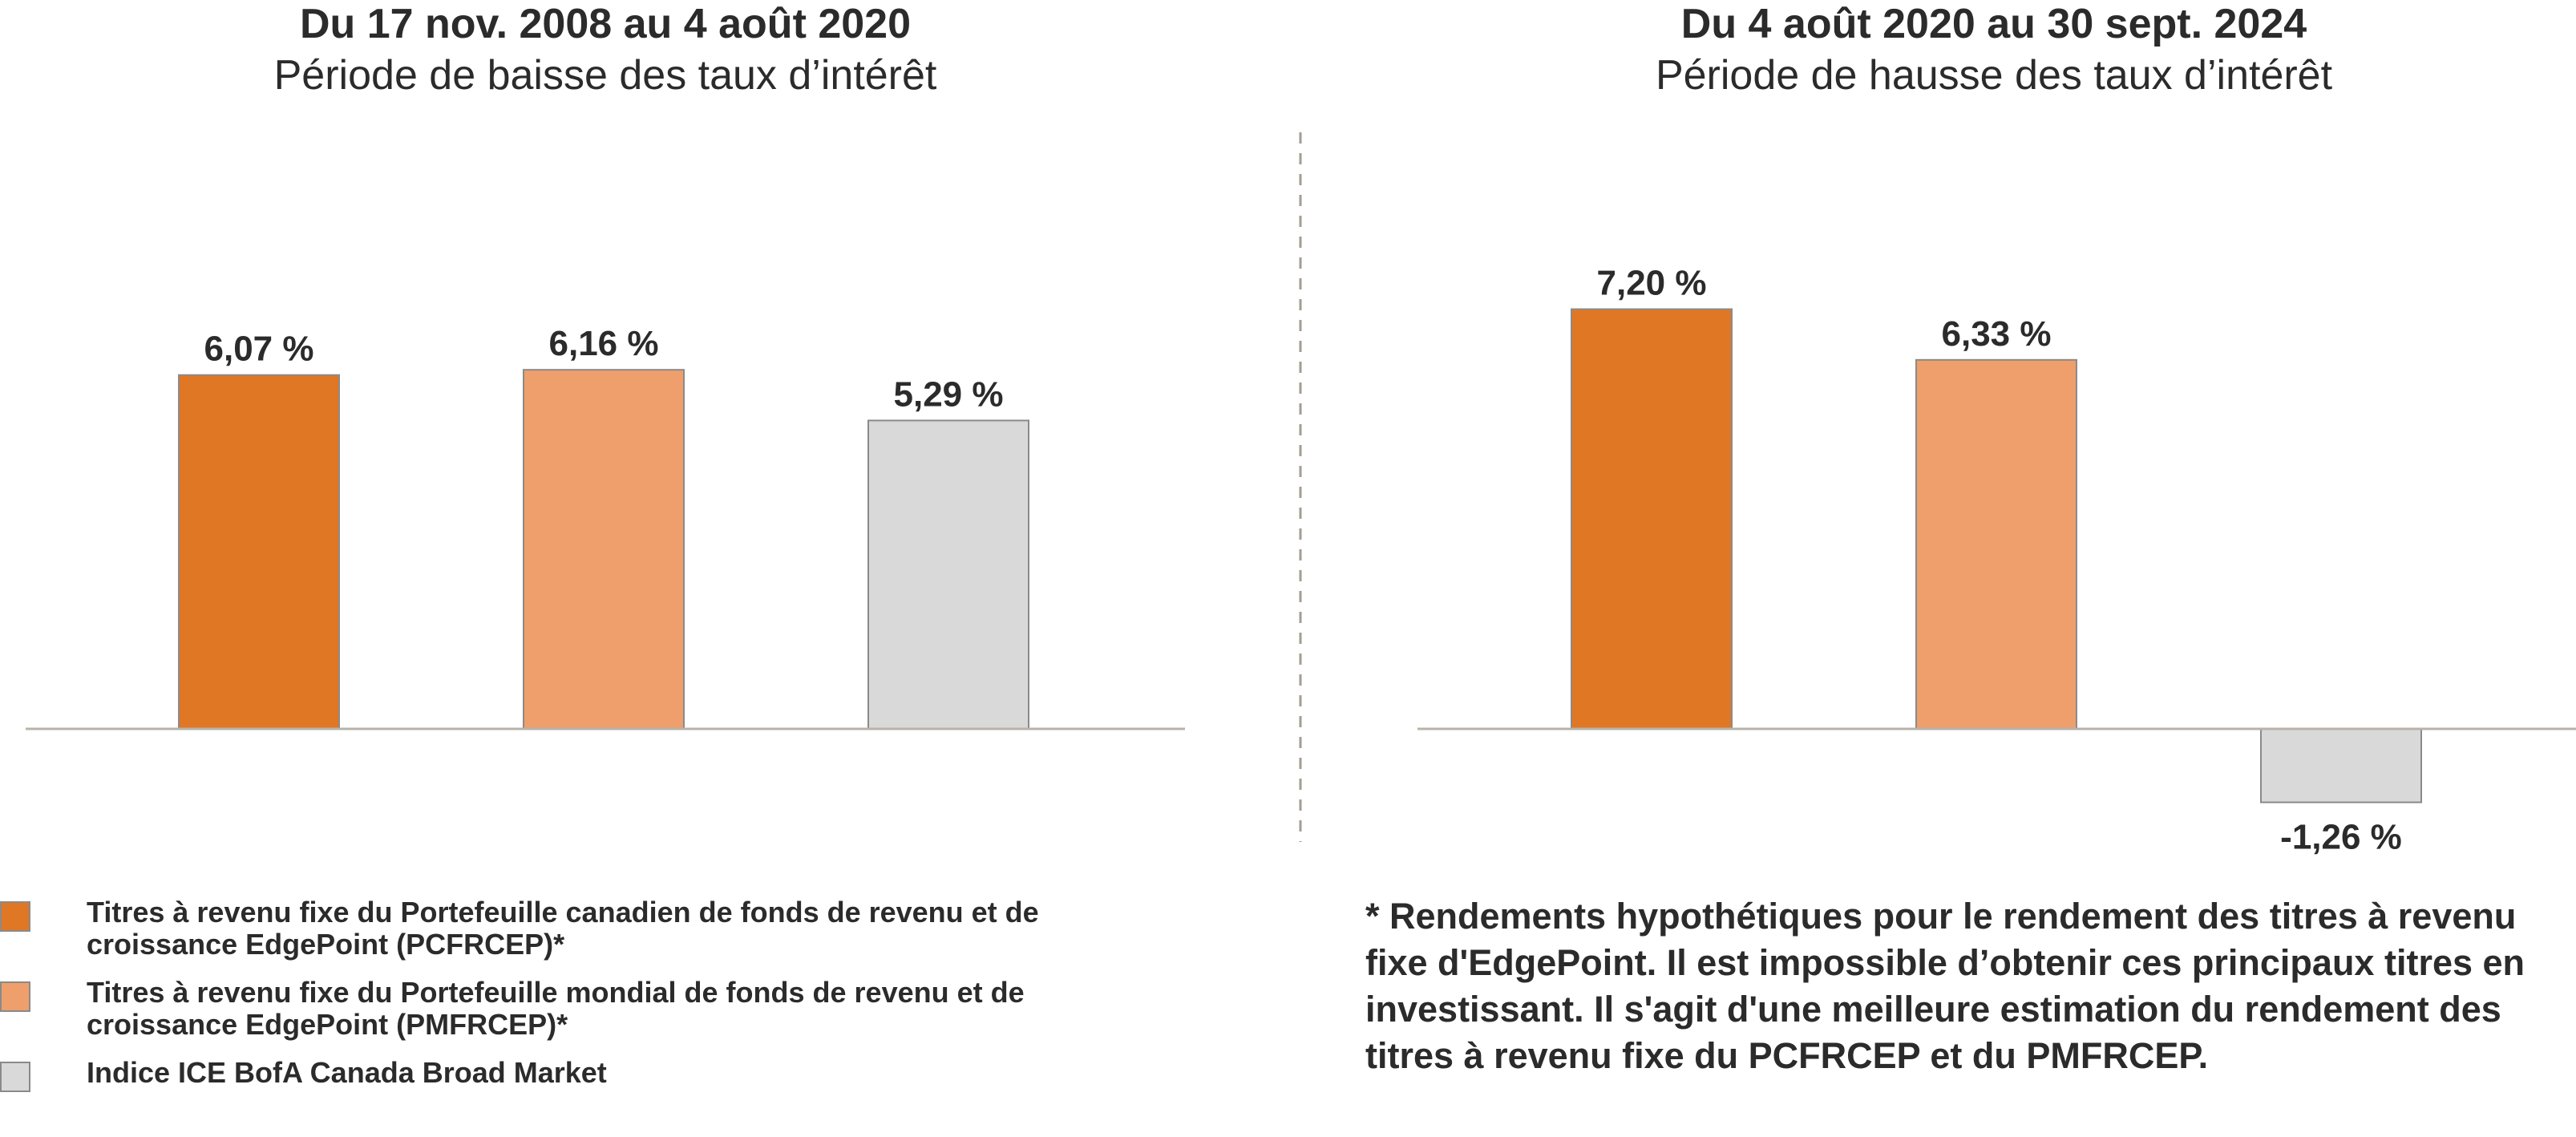 This screenshot has width=2576, height=1137. What do you see at coordinates (604, 549) in the screenshot?
I see `bar-left-pmfrcep` at bounding box center [604, 549].